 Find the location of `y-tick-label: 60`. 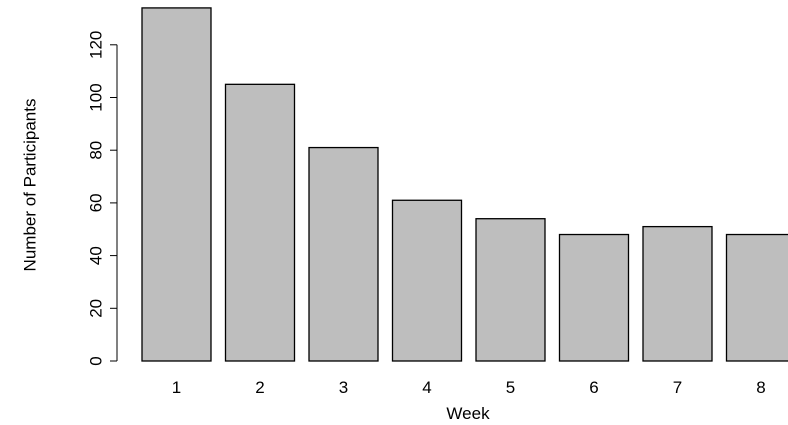

y-tick-label: 60 is located at coordinates (96, 202).